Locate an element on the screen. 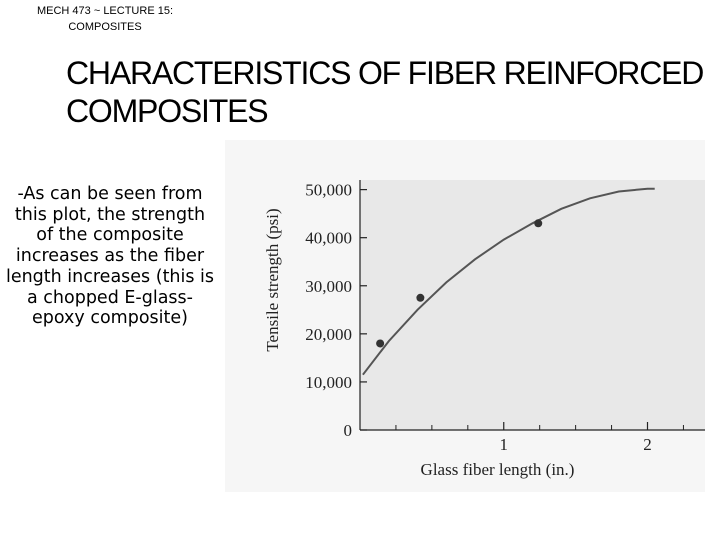  y-tick-label: 10,000 is located at coordinates (328, 382).